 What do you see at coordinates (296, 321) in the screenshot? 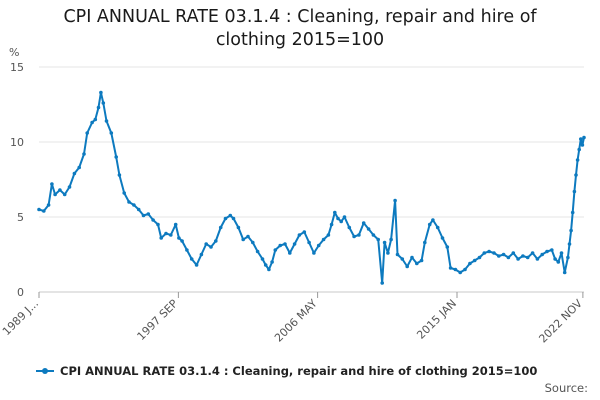
I see `x-tick-label: 2006 MAY` at bounding box center [296, 321].